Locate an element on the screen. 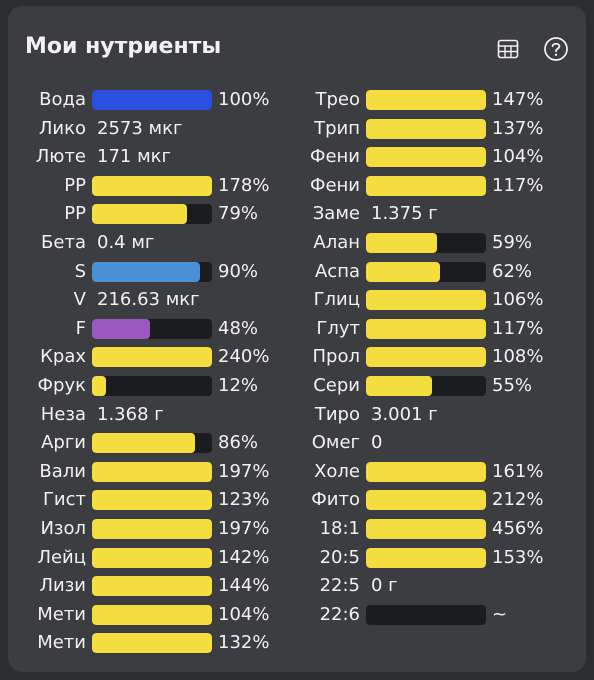 This screenshot has width=594, height=680. nutrient-row: Крах 240% is located at coordinates (153, 357).